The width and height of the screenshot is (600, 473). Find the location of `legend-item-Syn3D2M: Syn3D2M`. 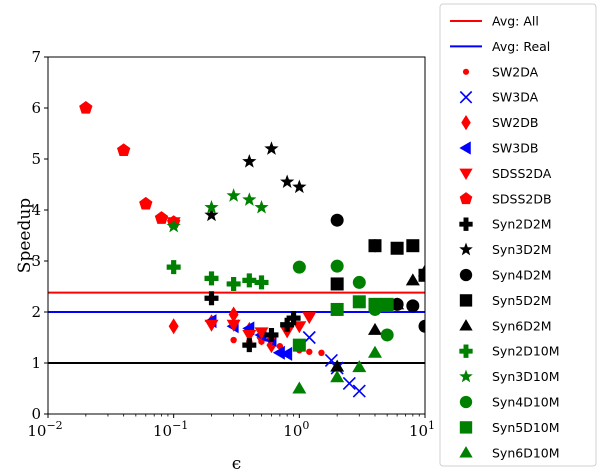

legend-item-Syn3D2M: Syn3D2M is located at coordinates (505, 249).